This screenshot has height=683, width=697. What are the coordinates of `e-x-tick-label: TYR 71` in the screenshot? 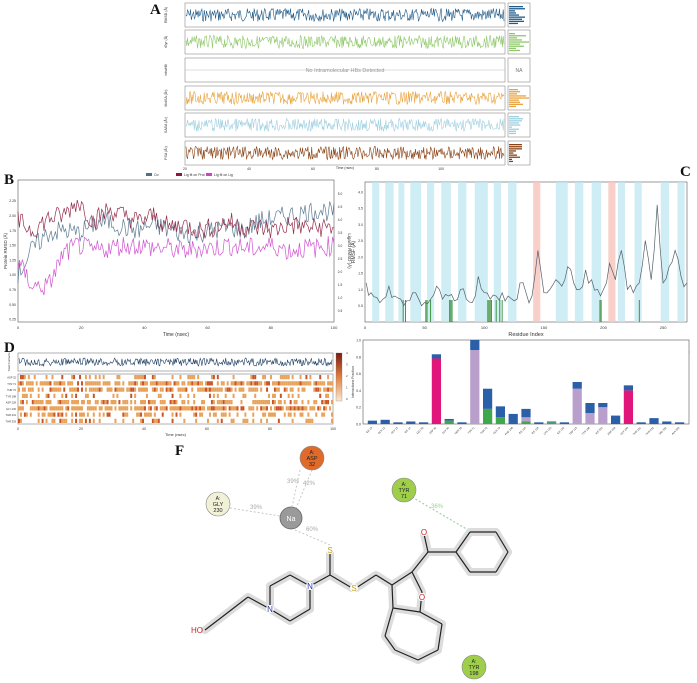 It's located at (470, 429).